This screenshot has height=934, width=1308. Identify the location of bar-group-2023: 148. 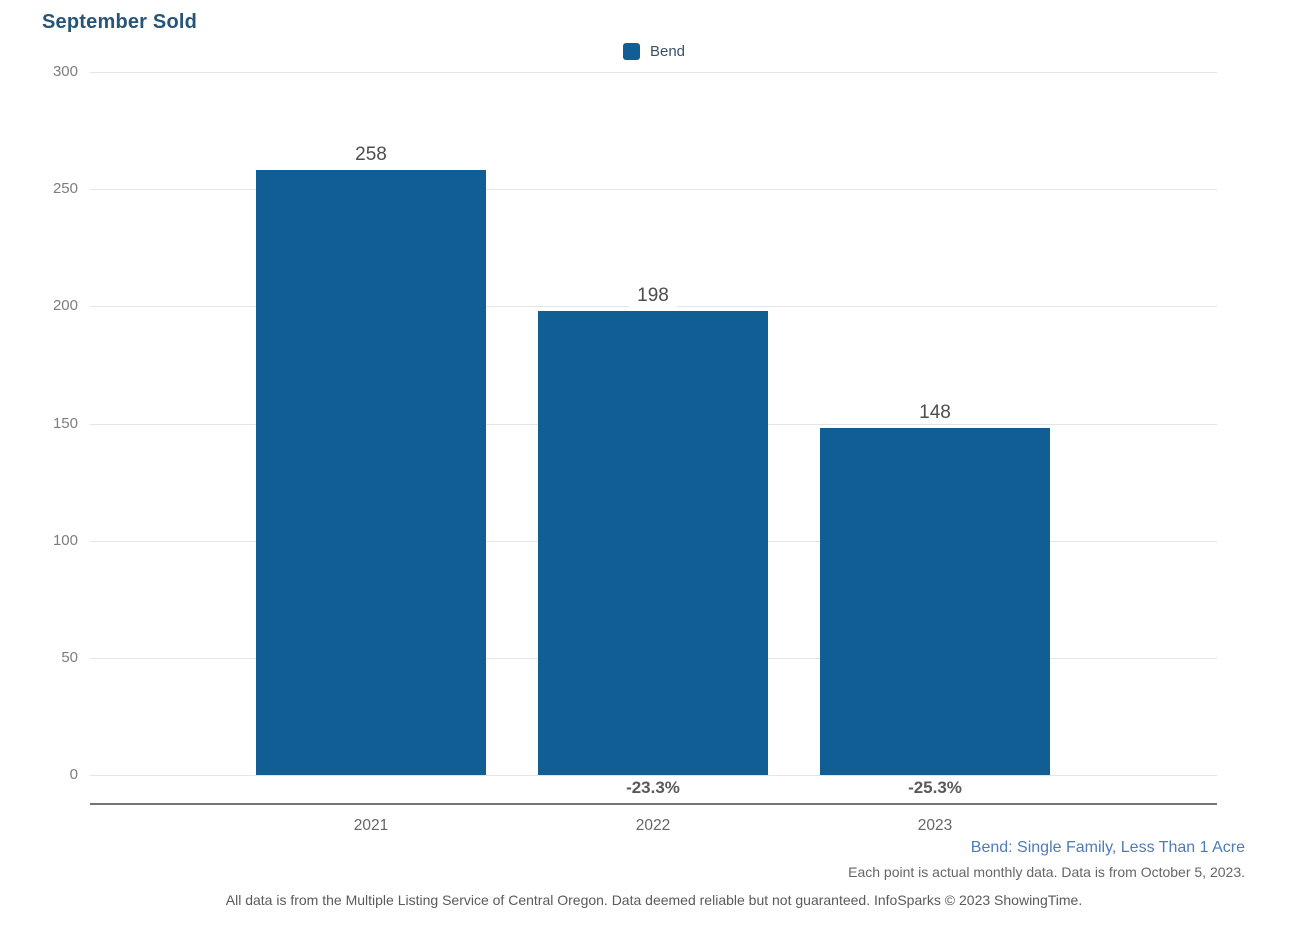
(935, 423).